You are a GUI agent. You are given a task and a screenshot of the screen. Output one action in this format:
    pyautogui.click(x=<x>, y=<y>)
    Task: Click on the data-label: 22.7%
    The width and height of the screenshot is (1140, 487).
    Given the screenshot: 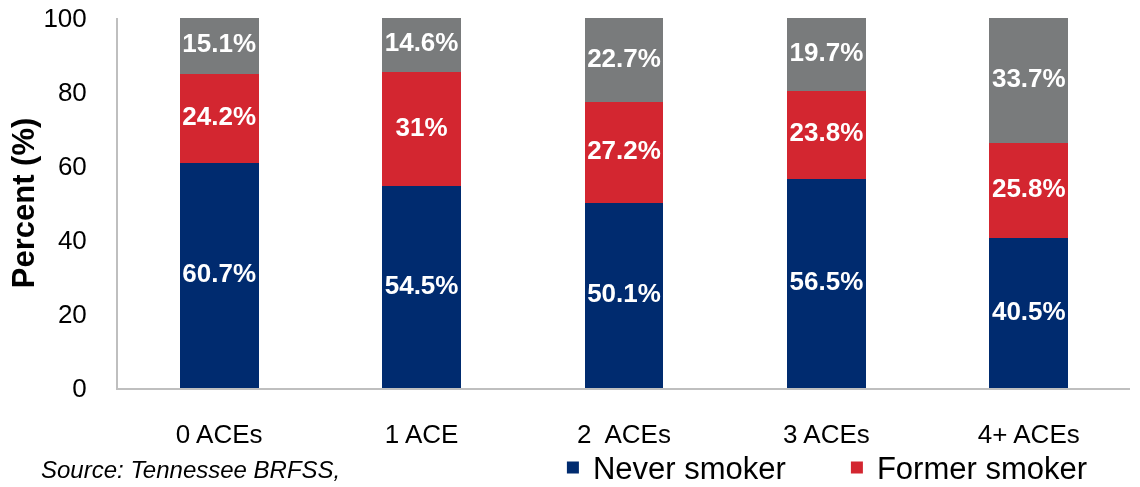 What is the action you would take?
    pyautogui.click(x=624, y=57)
    